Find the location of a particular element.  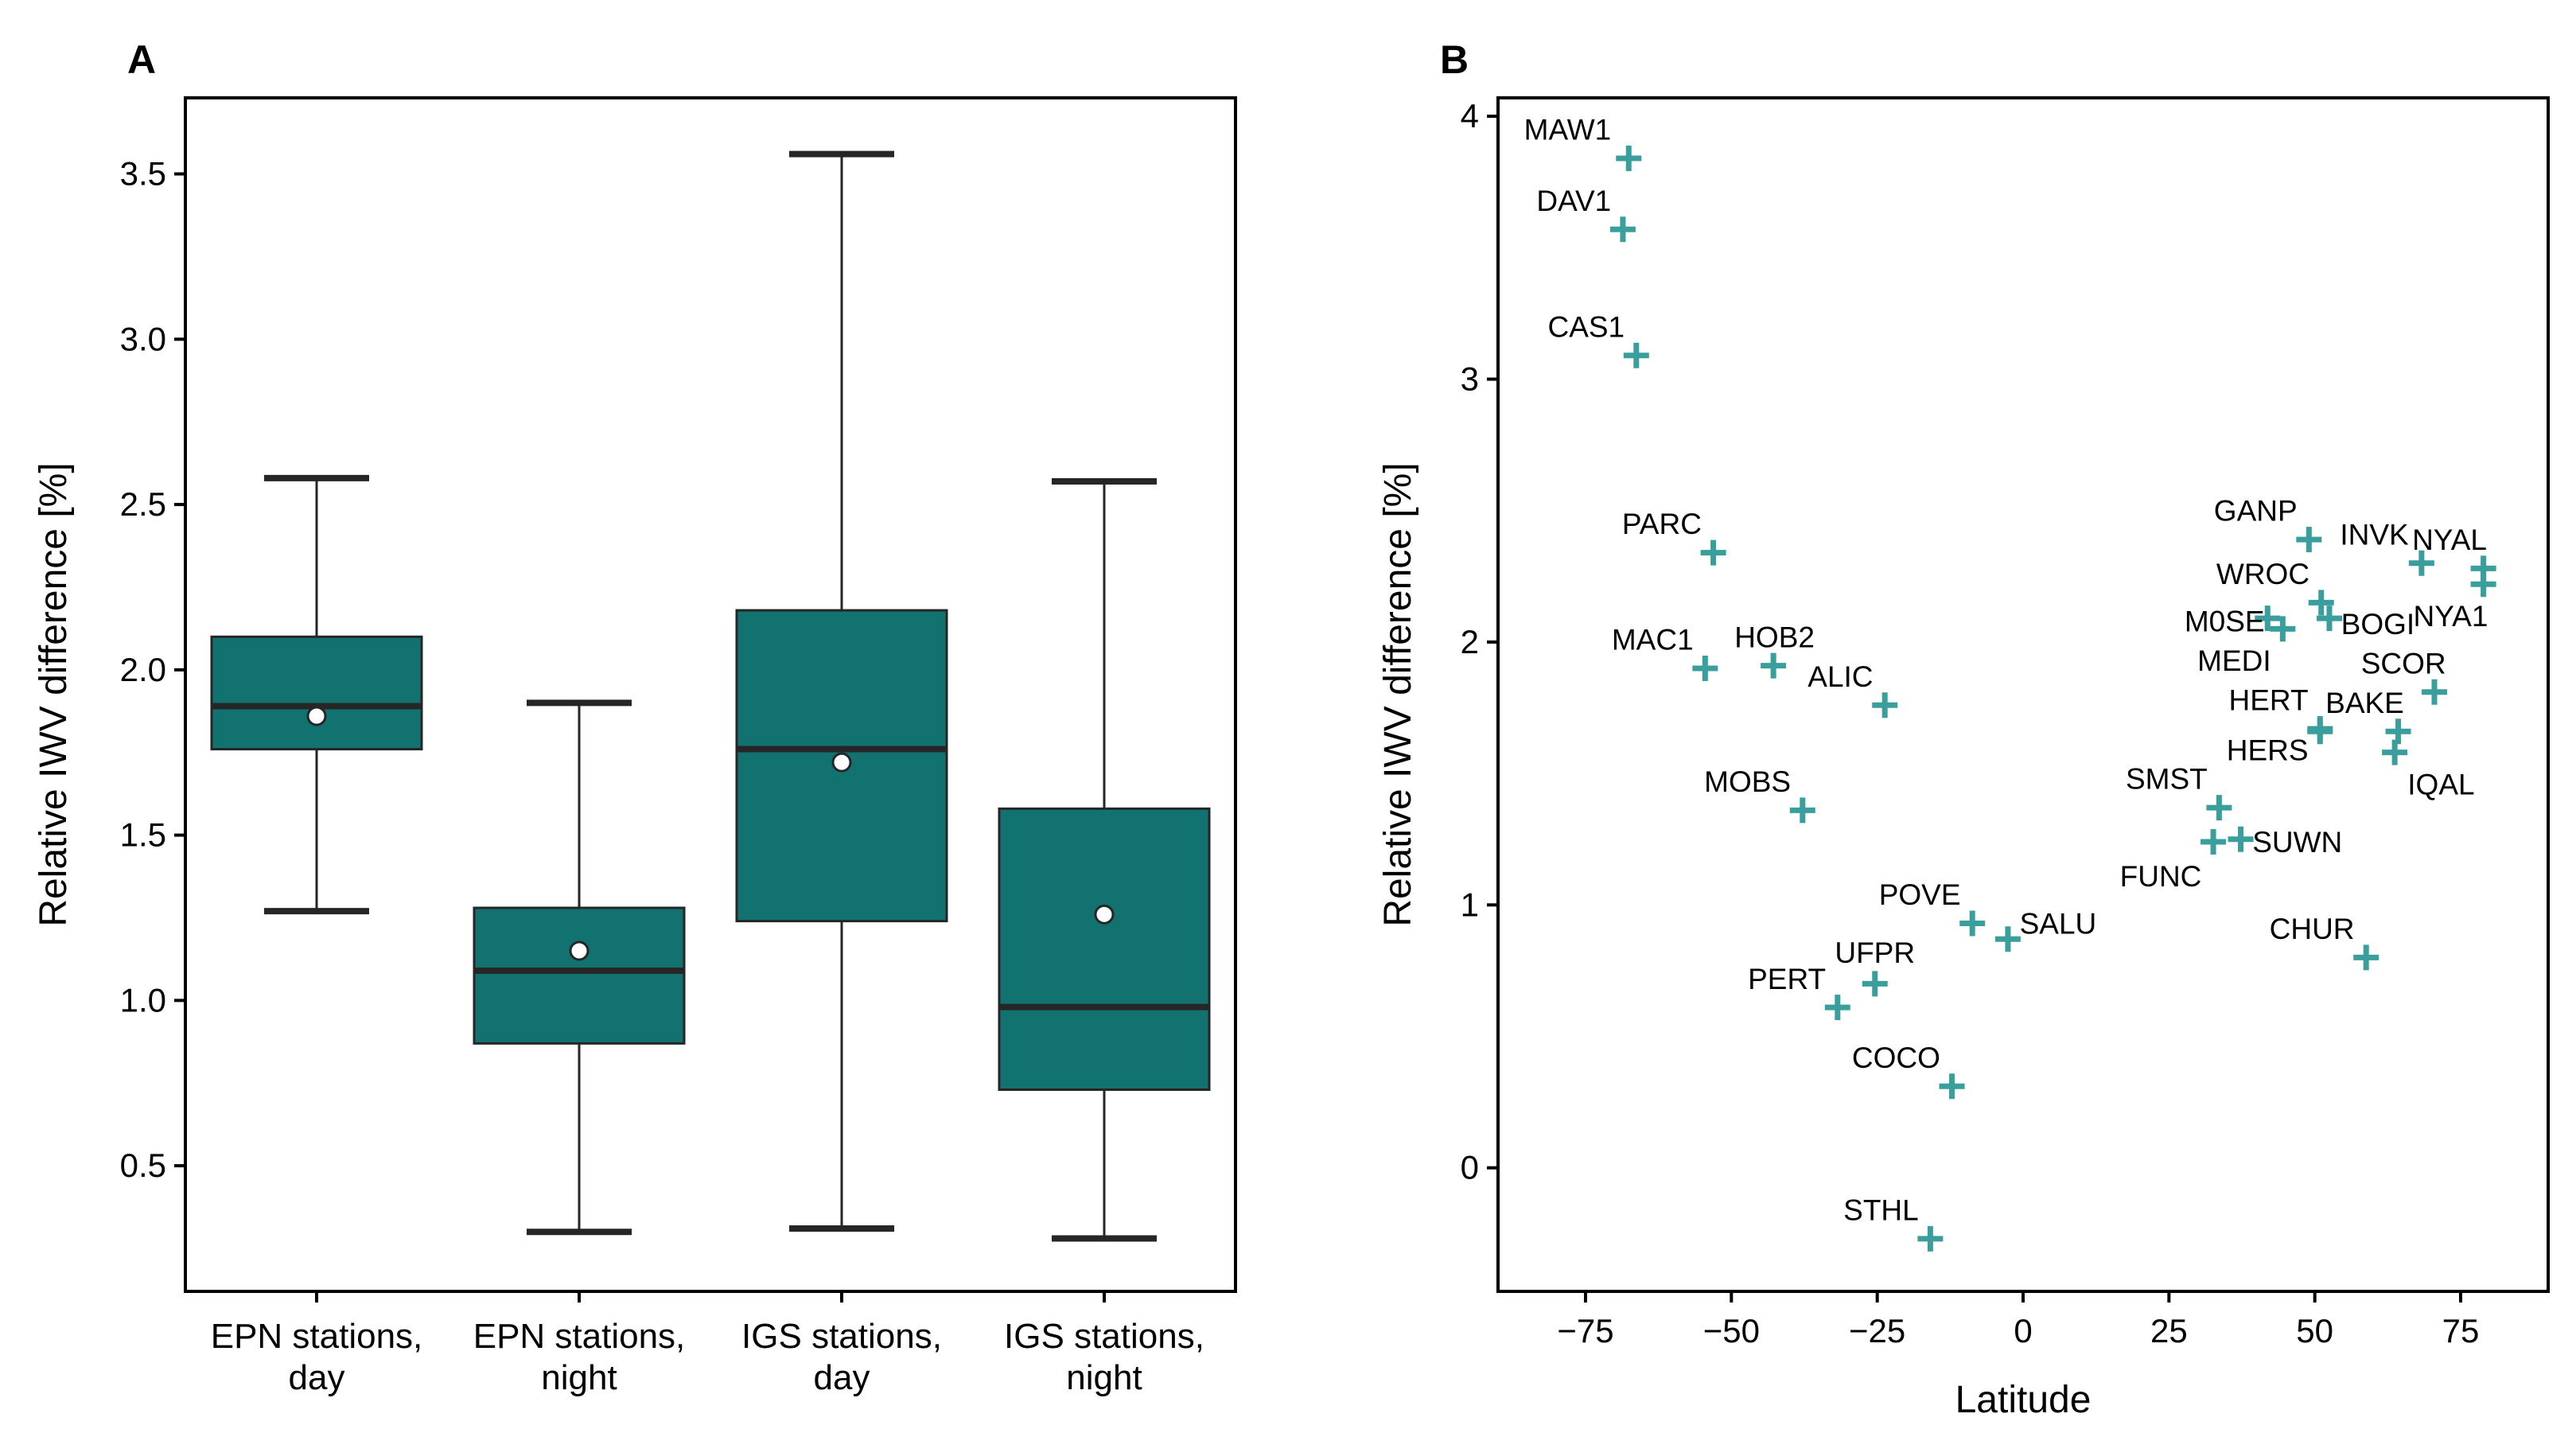

panel-b-letter: B is located at coordinates (1455, 59).